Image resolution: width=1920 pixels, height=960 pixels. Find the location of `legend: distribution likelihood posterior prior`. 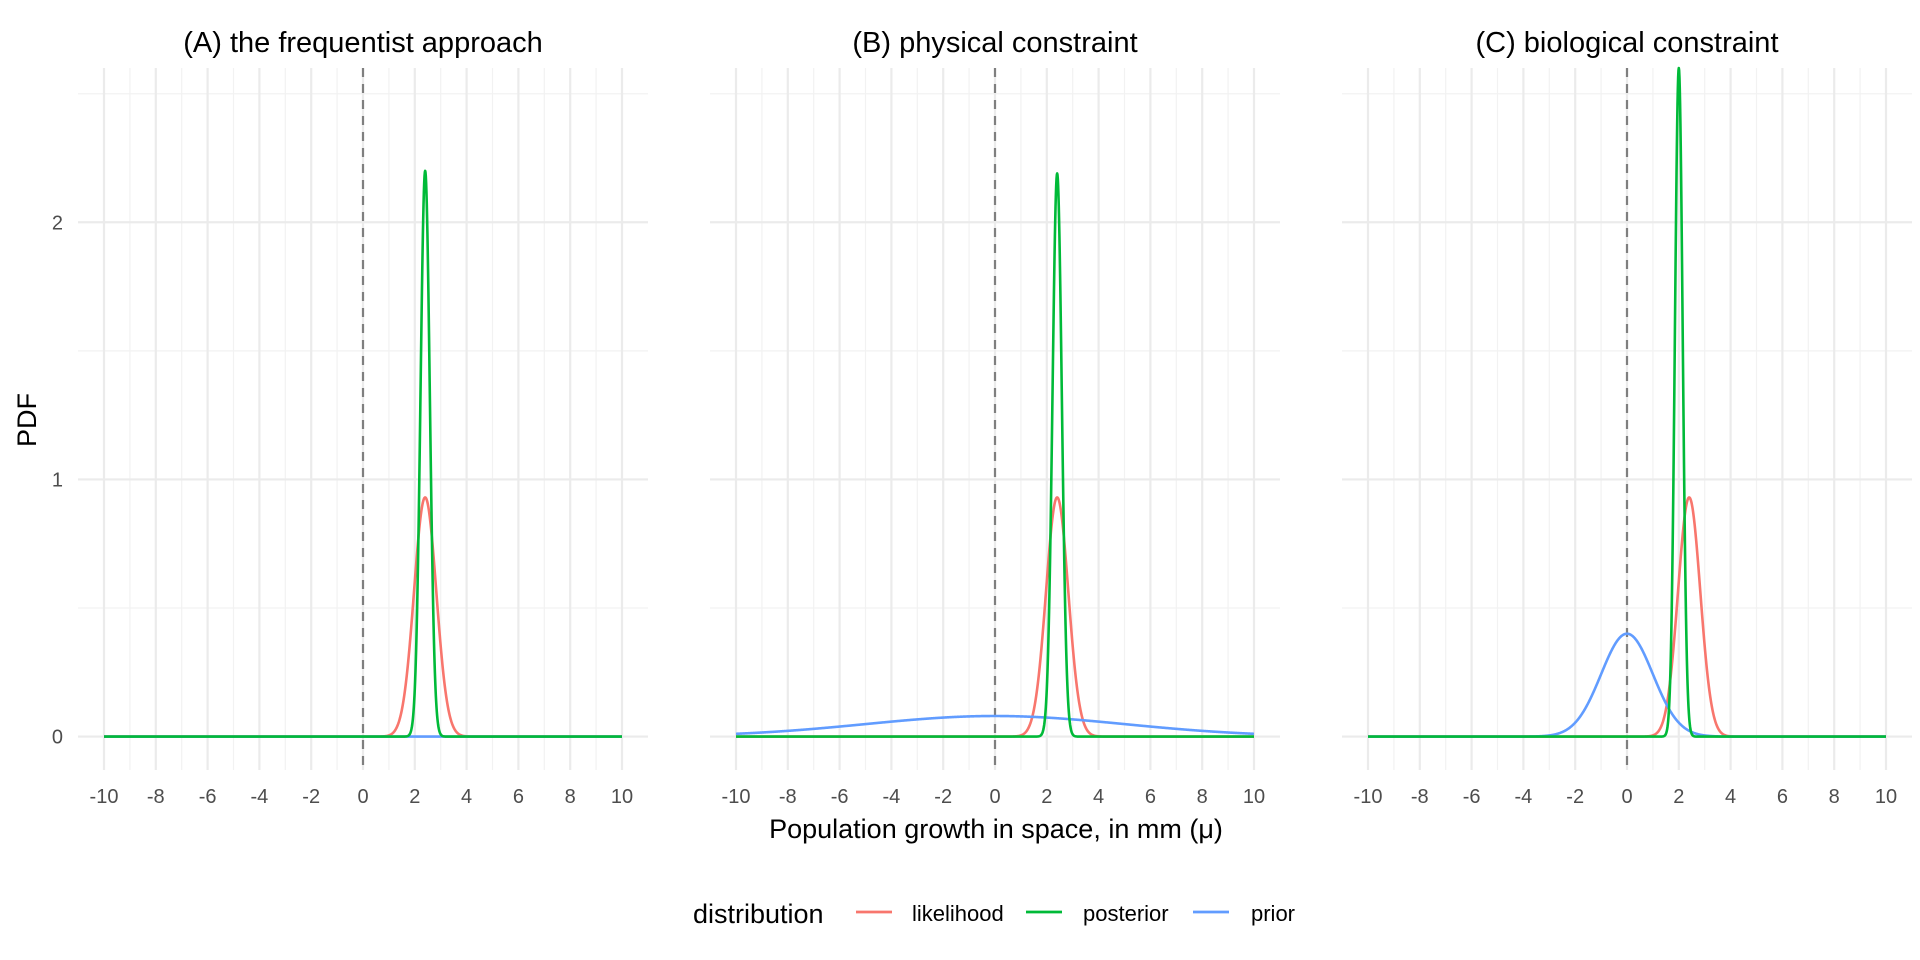

legend: distribution likelihood posterior prior is located at coordinates (994, 914).